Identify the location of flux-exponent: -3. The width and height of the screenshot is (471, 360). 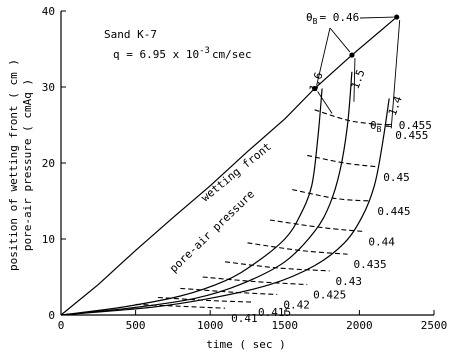
(204, 51).